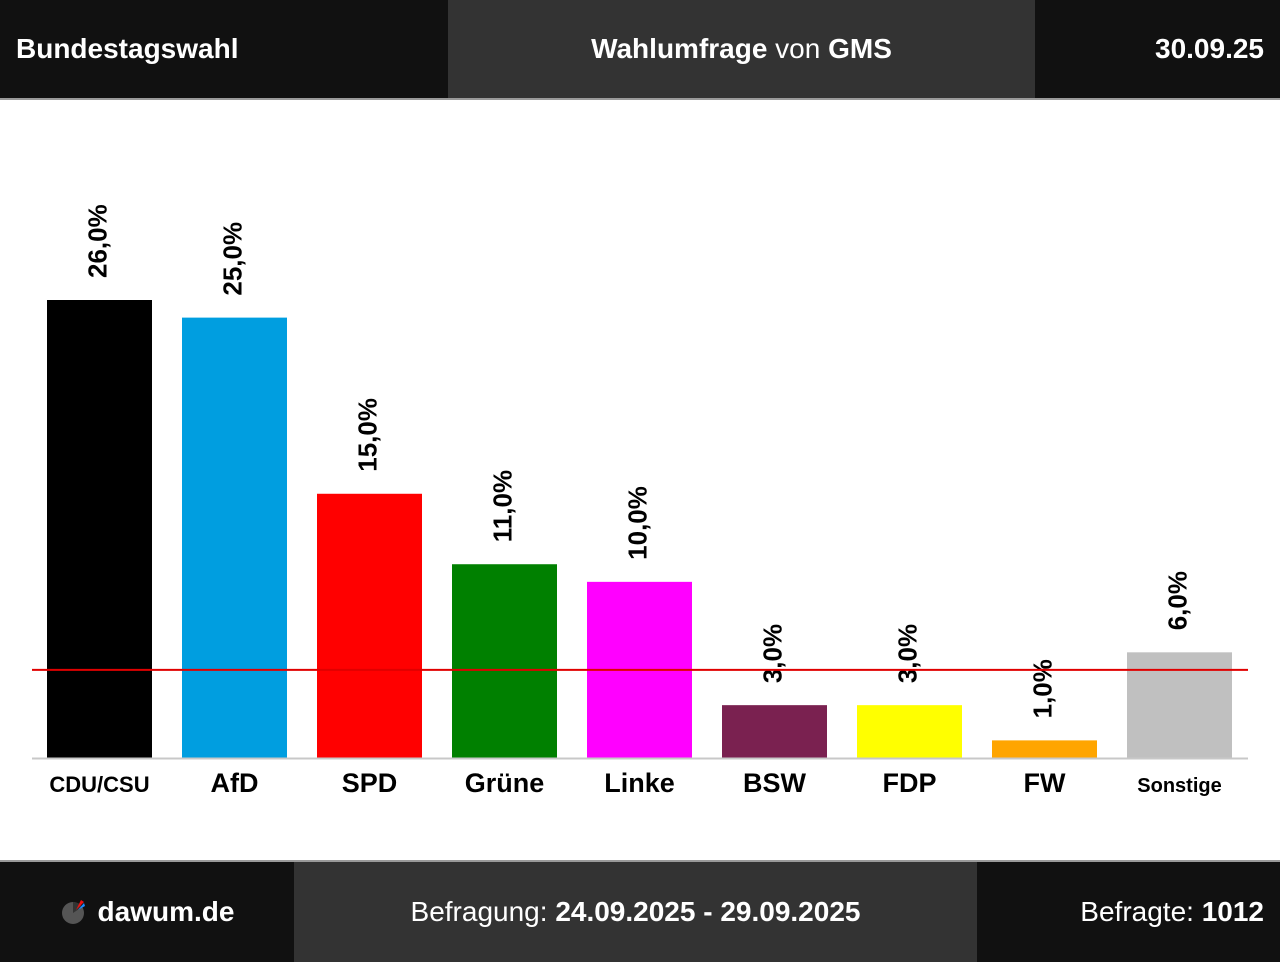  What do you see at coordinates (166, 911) in the screenshot?
I see `brand-name: dawum.de` at bounding box center [166, 911].